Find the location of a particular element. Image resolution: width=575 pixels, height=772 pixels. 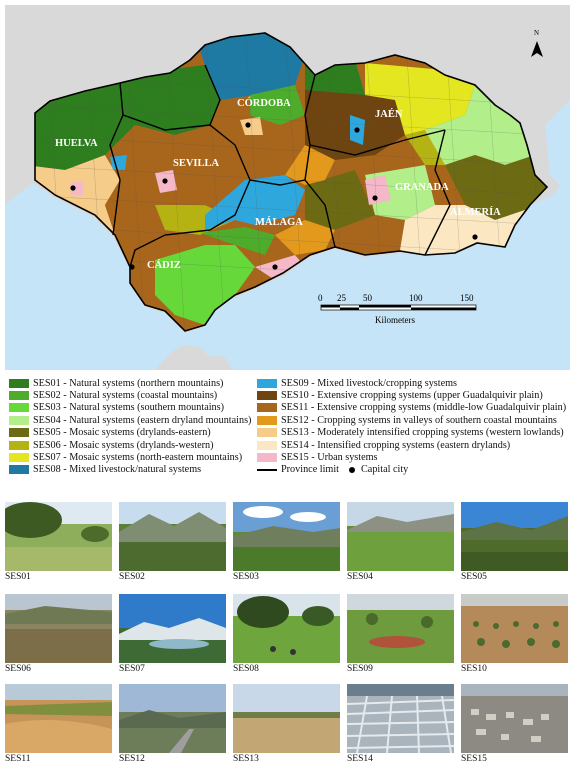

scale-tick: 25 is located at coordinates (342, 298).